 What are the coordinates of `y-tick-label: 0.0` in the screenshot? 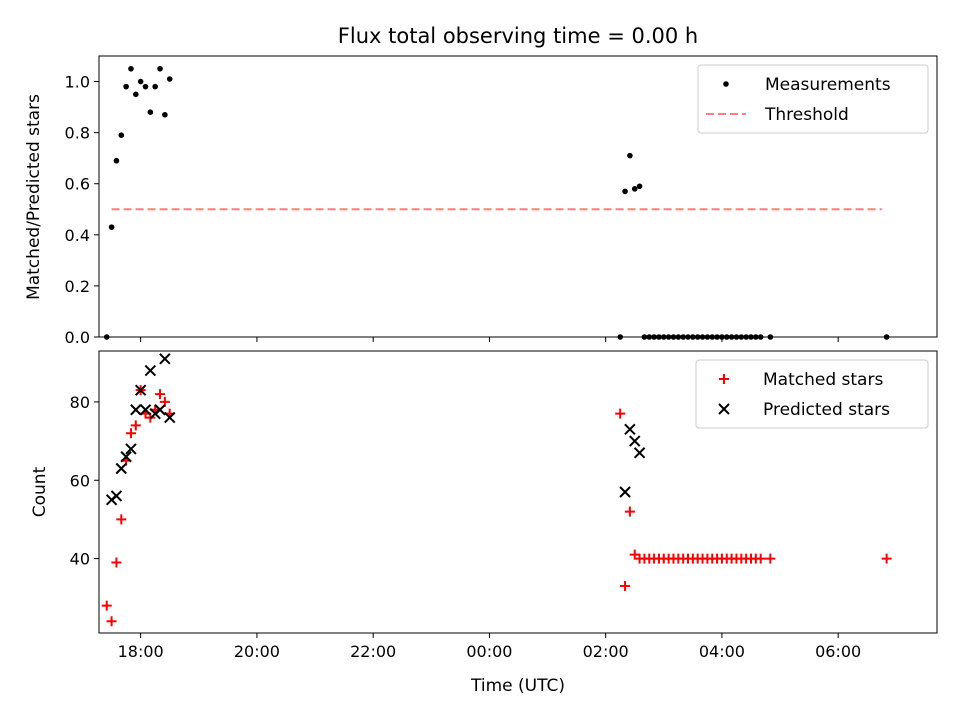 It's located at (77, 337).